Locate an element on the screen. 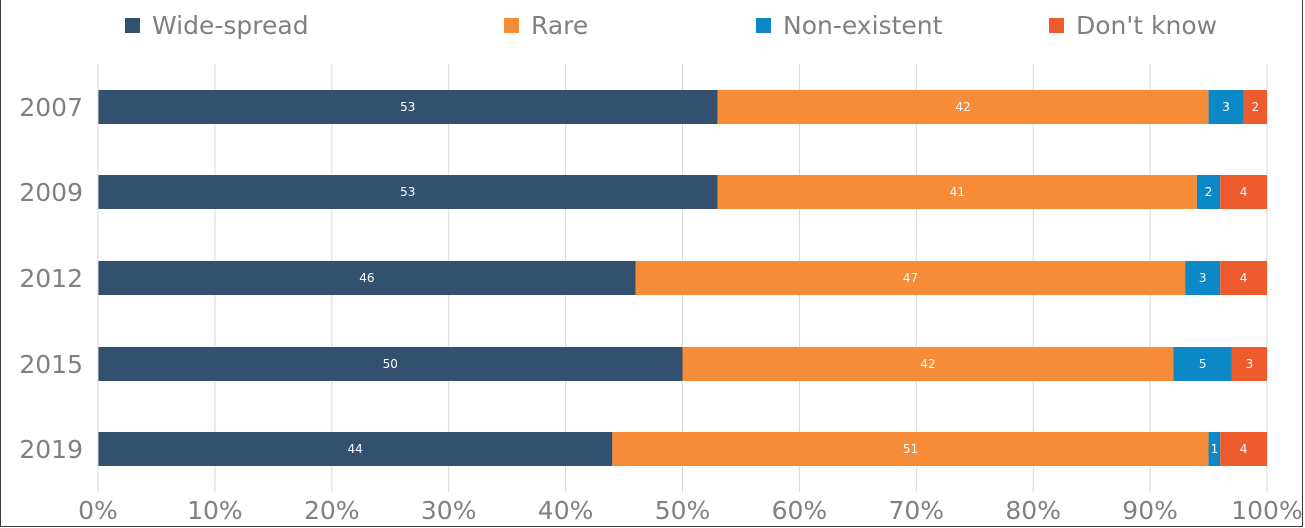  data-label-rare-2007: 42 is located at coordinates (962, 107).